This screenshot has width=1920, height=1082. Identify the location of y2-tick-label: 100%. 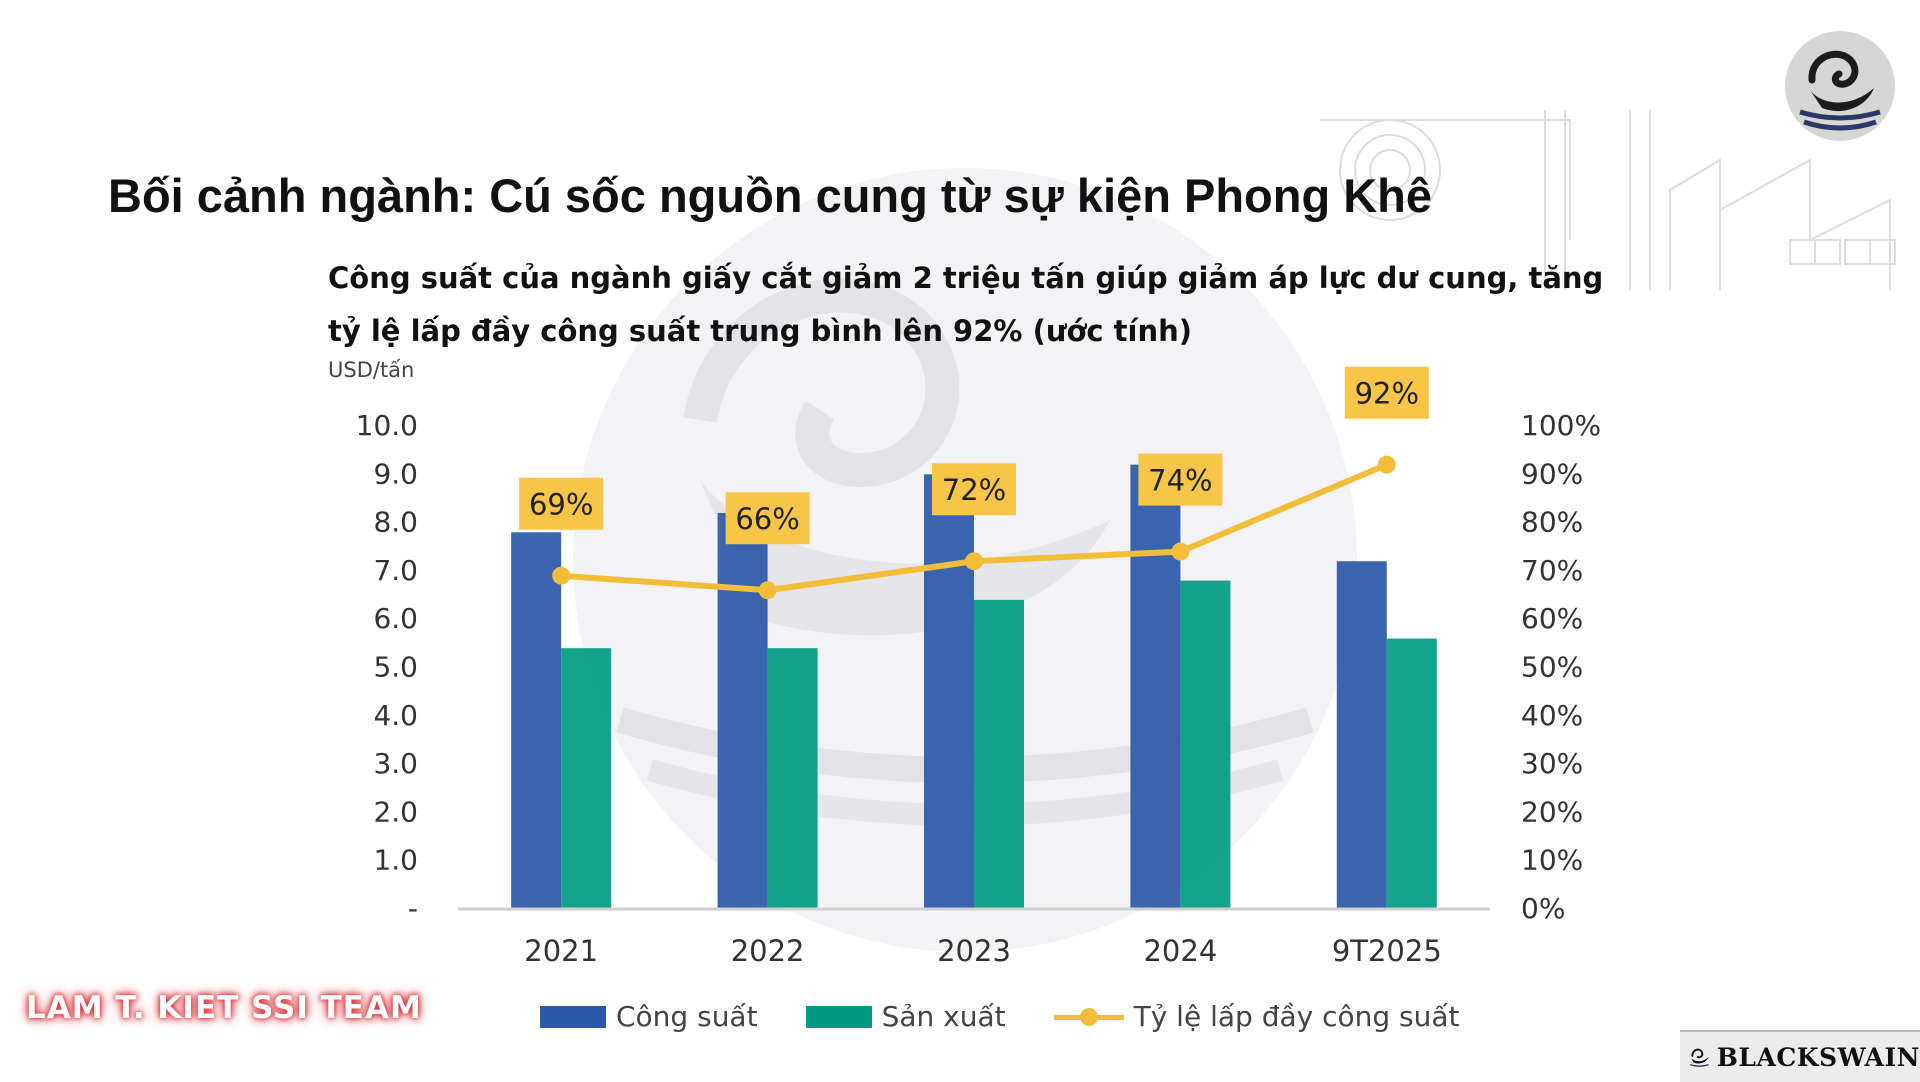
(1561, 425).